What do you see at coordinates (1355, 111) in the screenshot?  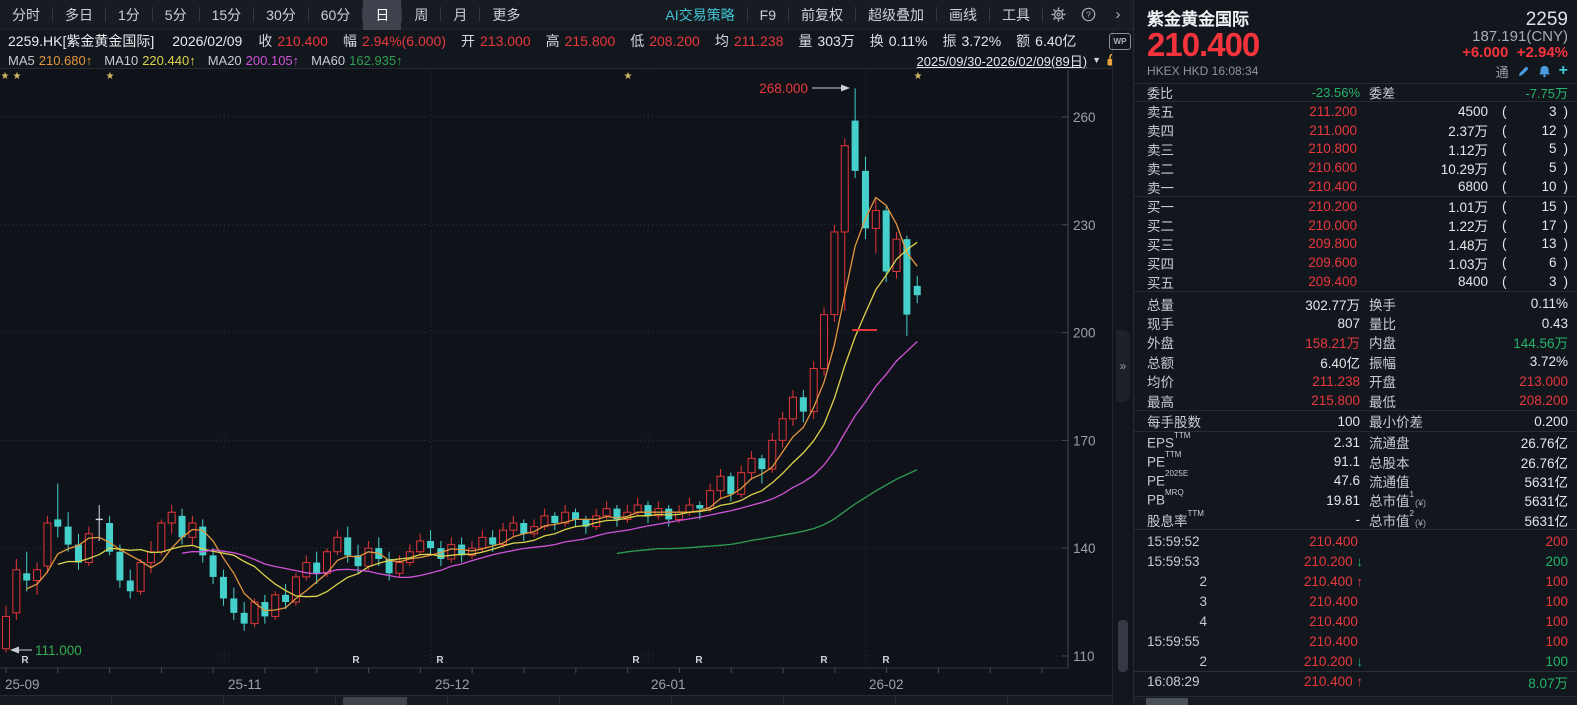 I see `sell-row-卖五: 卖五 211.200 4500 (3)` at bounding box center [1355, 111].